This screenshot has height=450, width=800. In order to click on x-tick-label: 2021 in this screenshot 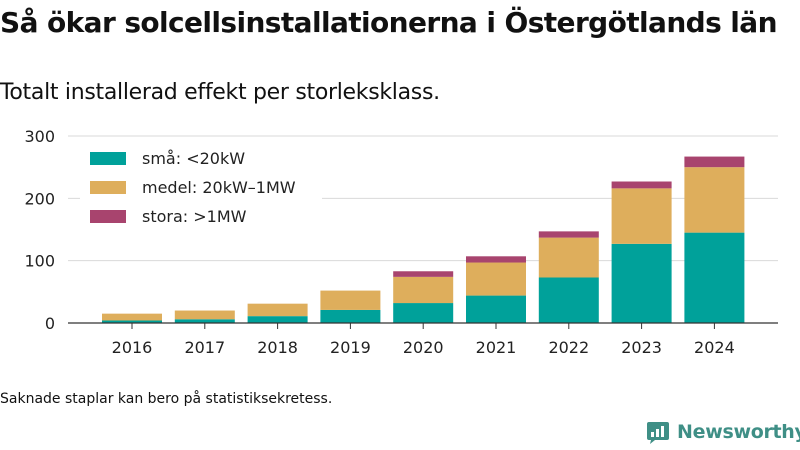, I will do `click(496, 347)`.